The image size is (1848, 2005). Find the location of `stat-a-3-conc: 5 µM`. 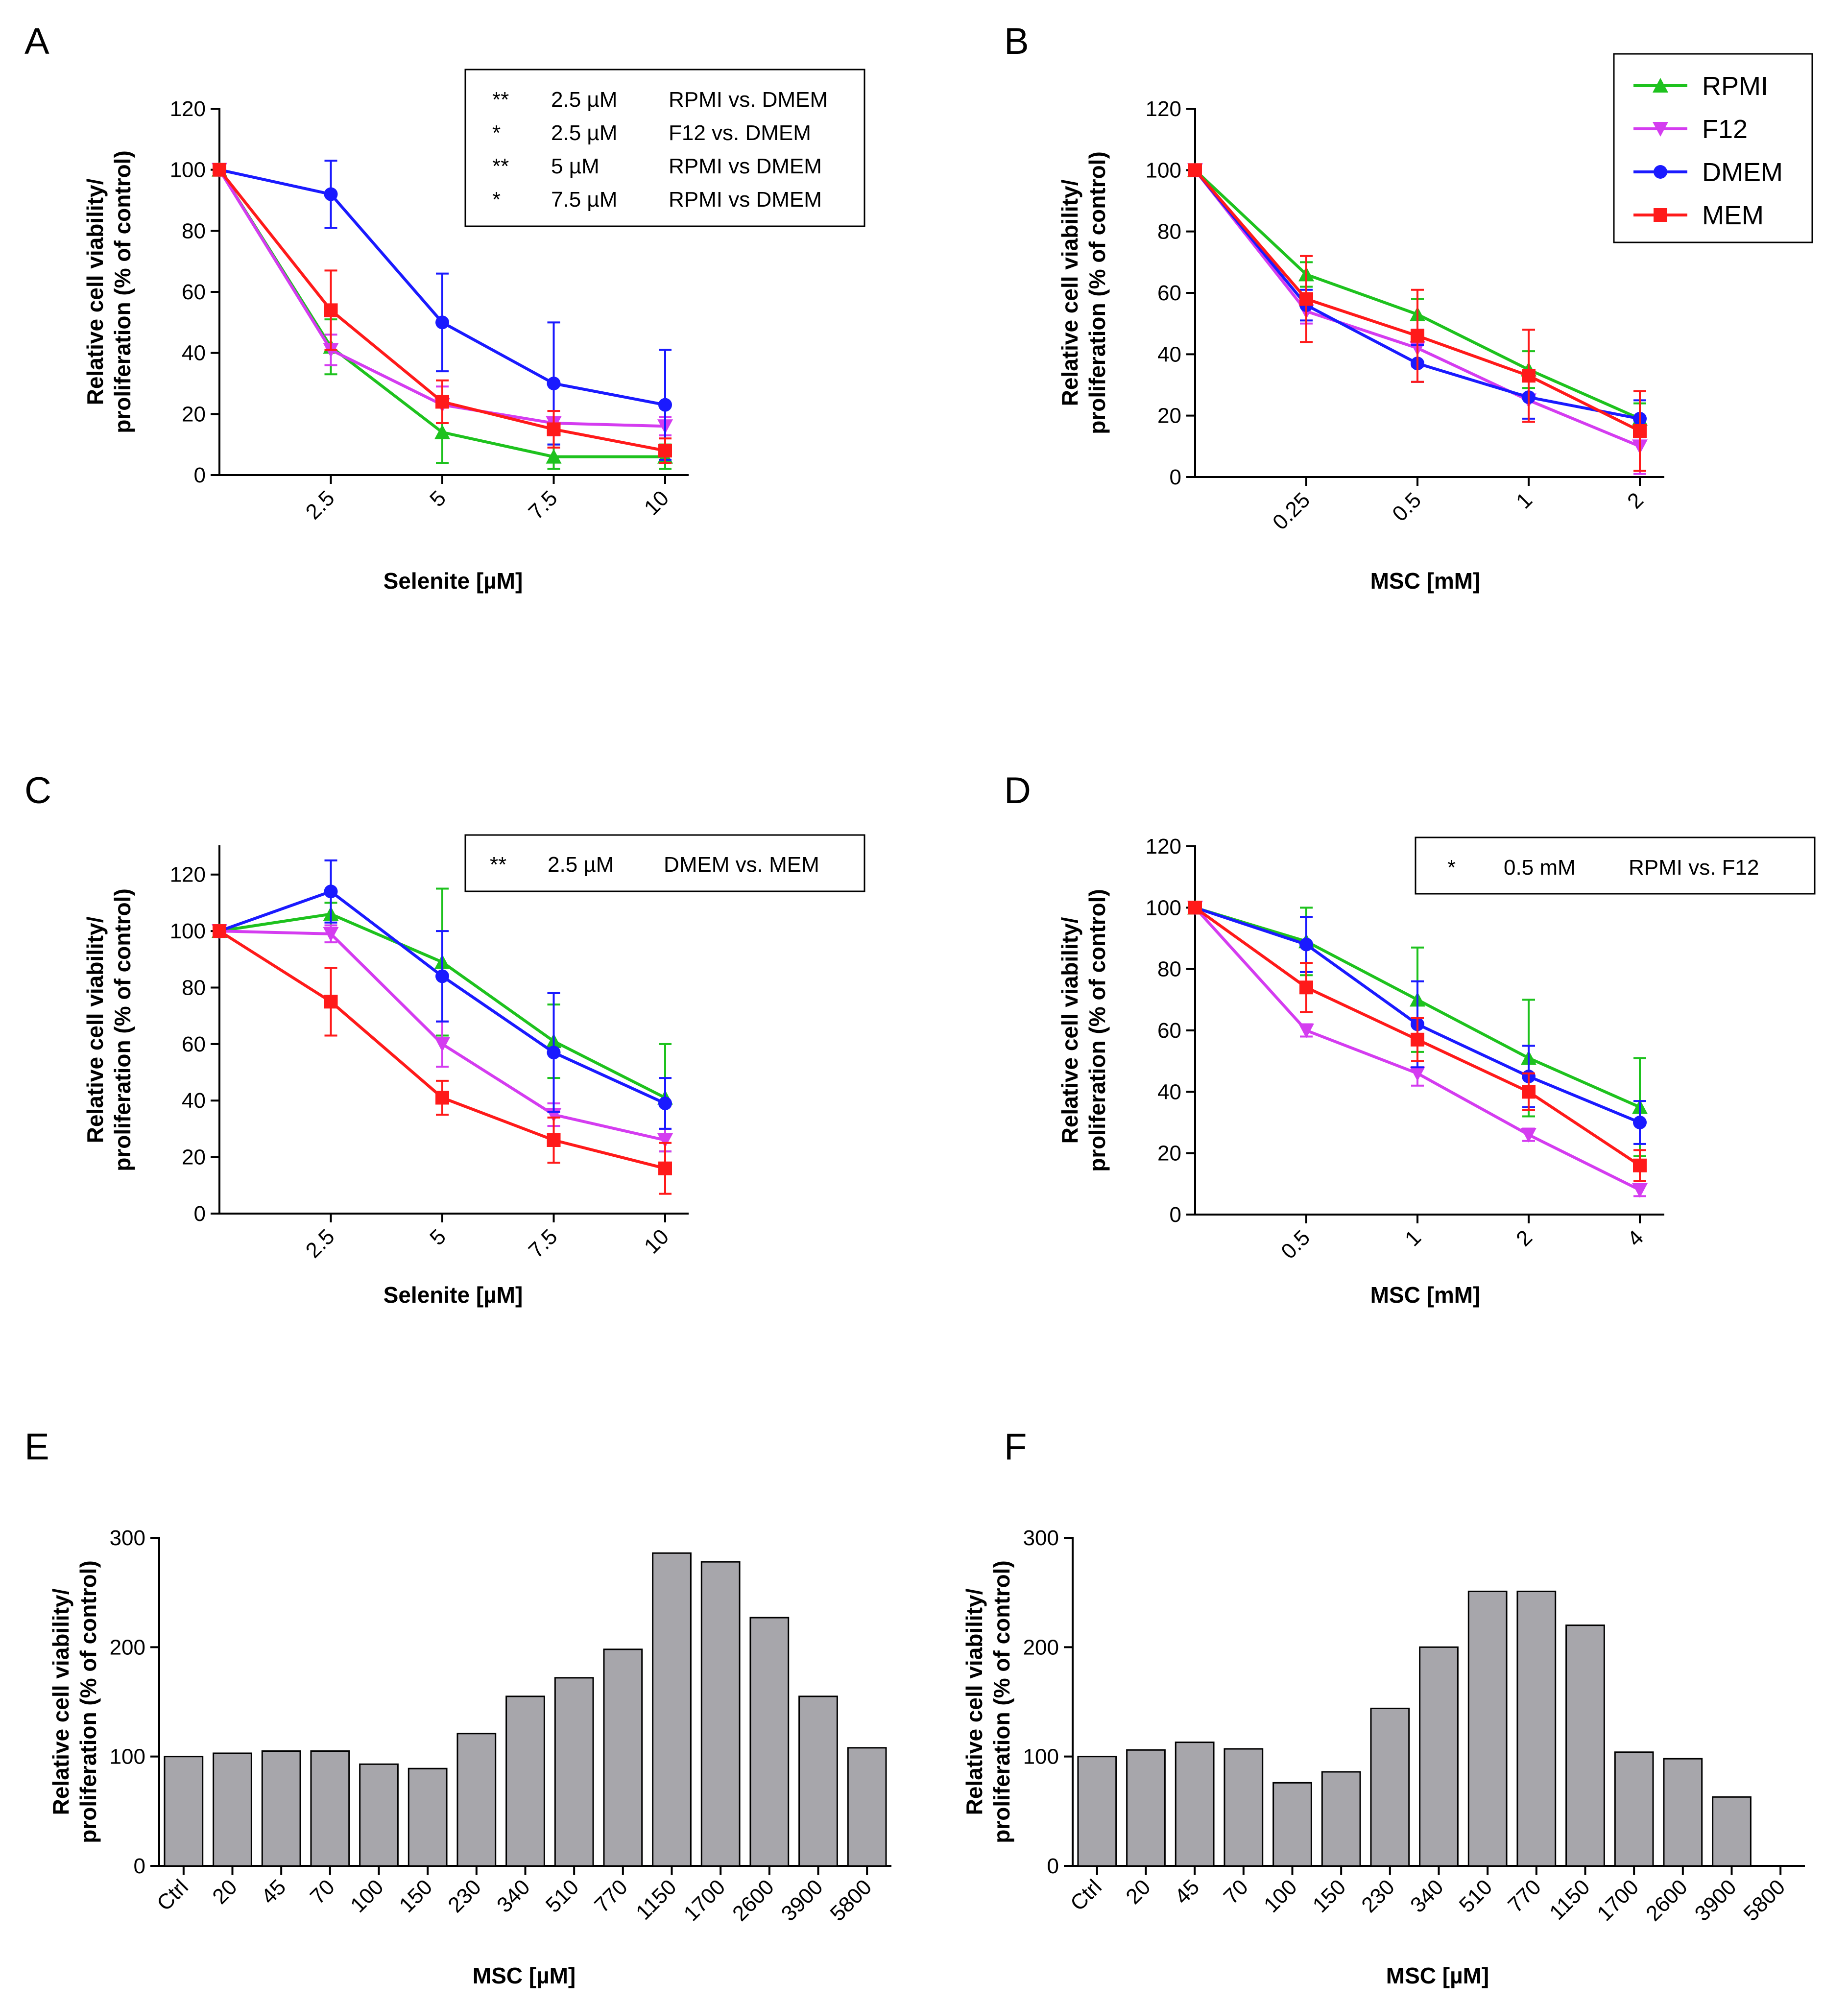

stat-a-3-conc: 5 µM is located at coordinates (575, 166).